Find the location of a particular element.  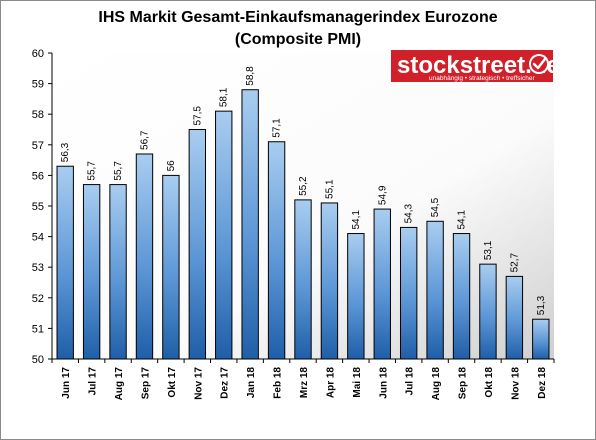

data-label: 56,7 is located at coordinates (144, 140).